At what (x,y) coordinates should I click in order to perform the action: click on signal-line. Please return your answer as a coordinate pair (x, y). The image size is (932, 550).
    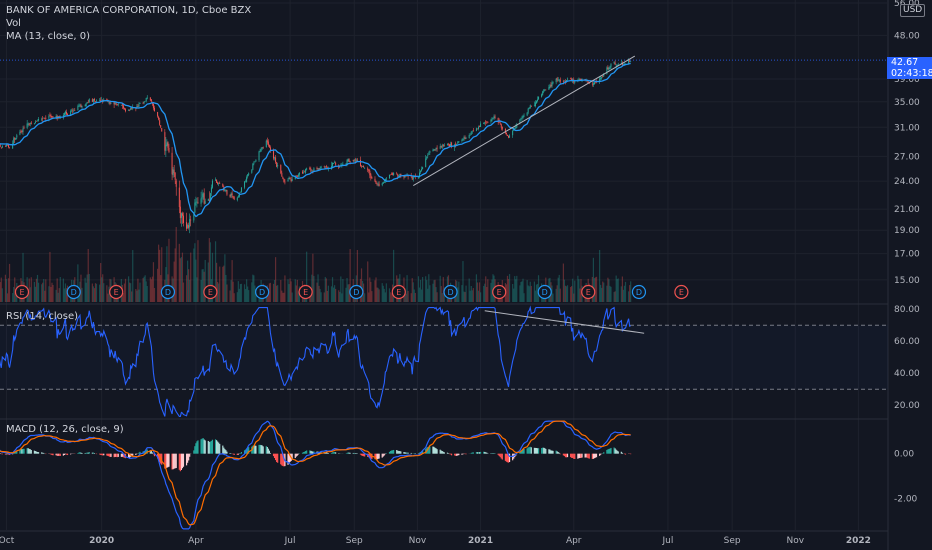
    Looking at the image, I should click on (315, 473).